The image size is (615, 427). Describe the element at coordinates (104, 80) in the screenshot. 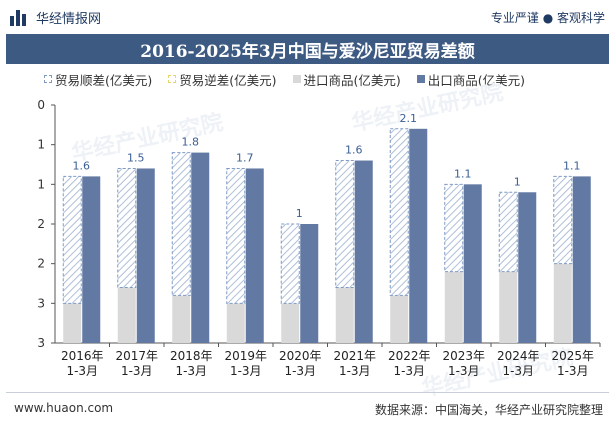

I see `legend-label-surplus: 贸易顺差(亿美元)` at that location.